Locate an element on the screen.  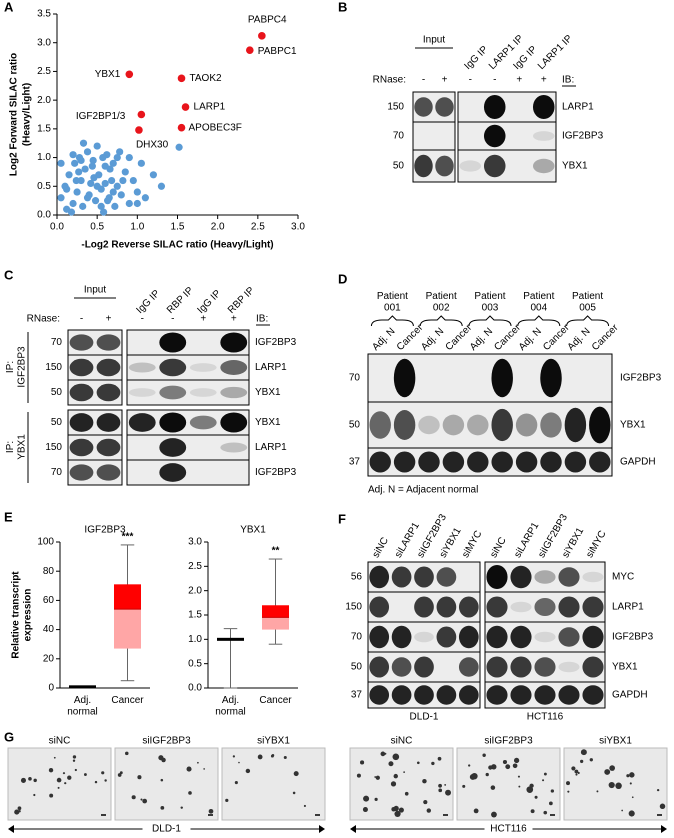
protein-label: MYC is located at coordinates (623, 577).